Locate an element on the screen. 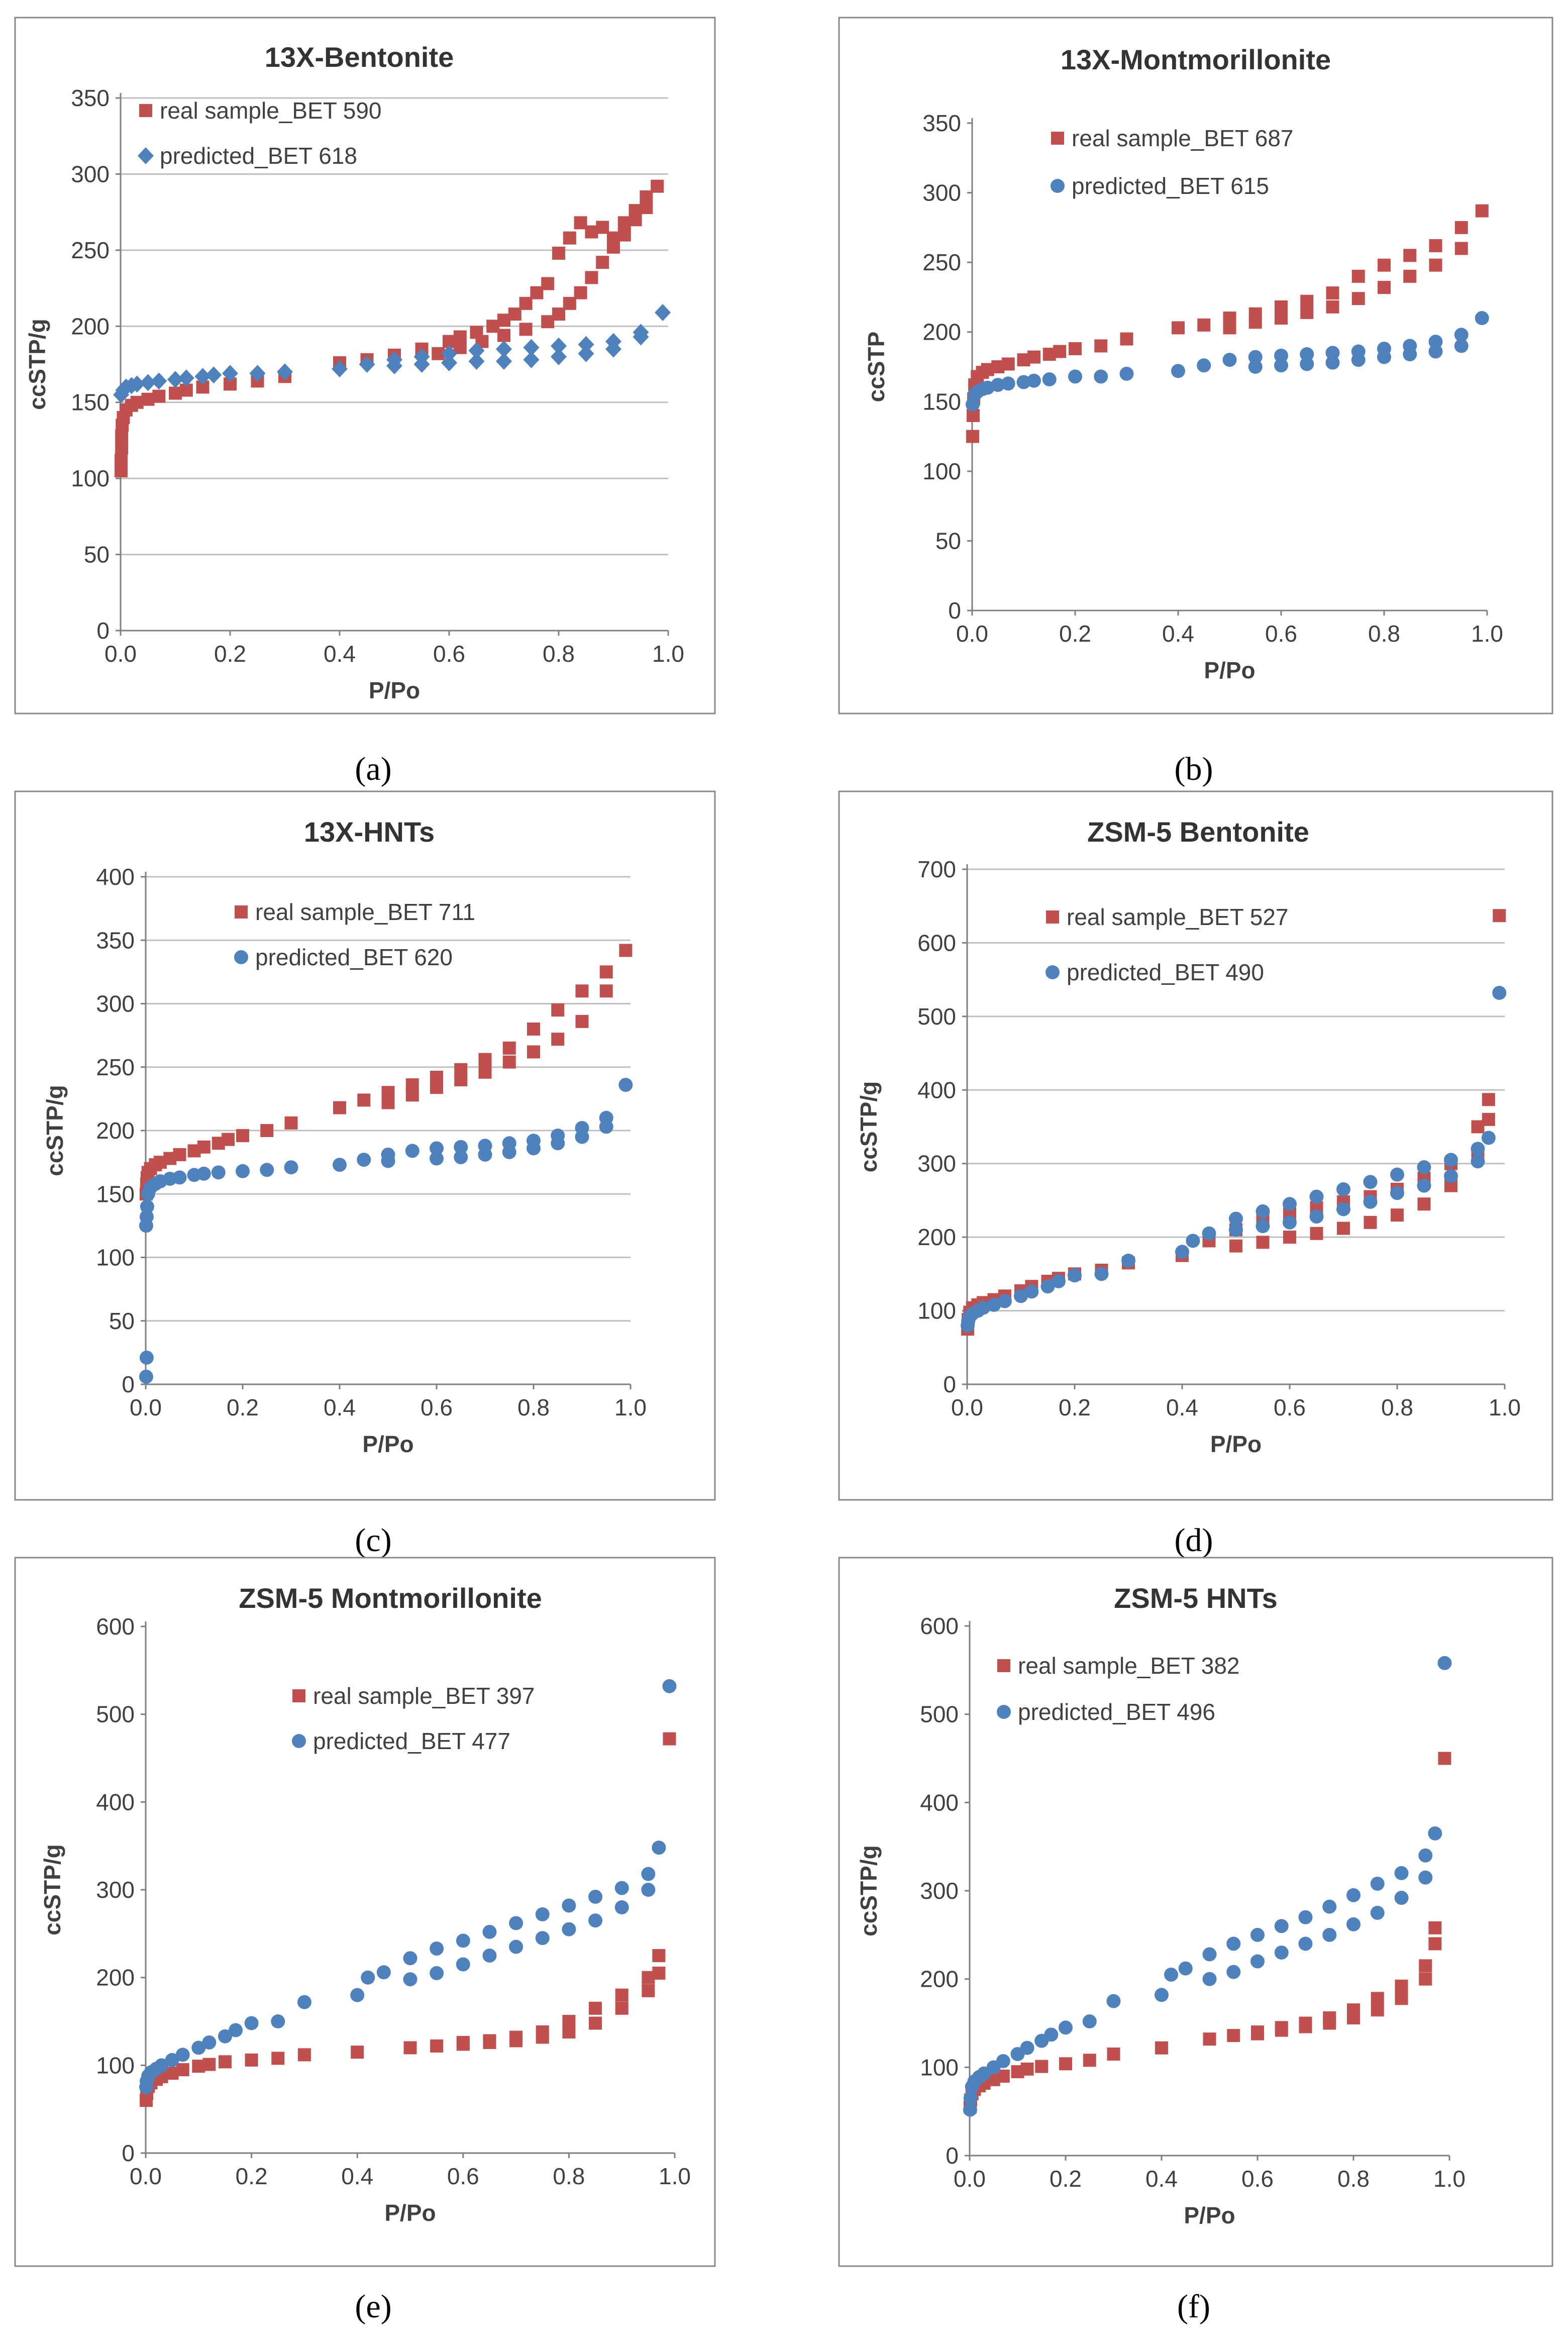 The height and width of the screenshot is (2344, 1568). x-axis-label: P/Po is located at coordinates (1236, 1444).